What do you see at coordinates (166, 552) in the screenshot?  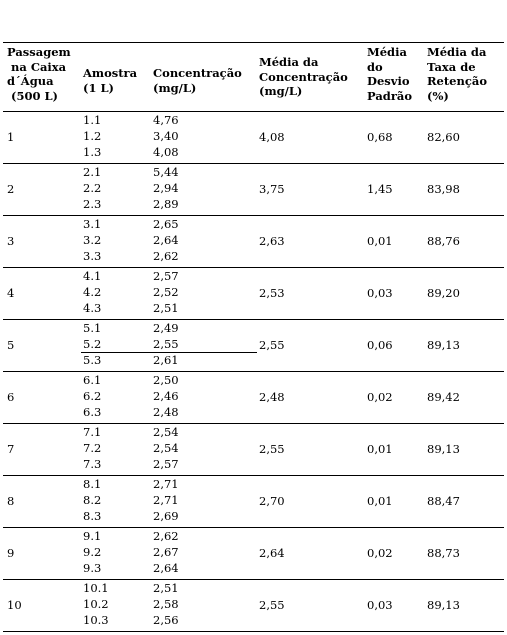 I see `cell-concentracao: 2,67` at bounding box center [166, 552].